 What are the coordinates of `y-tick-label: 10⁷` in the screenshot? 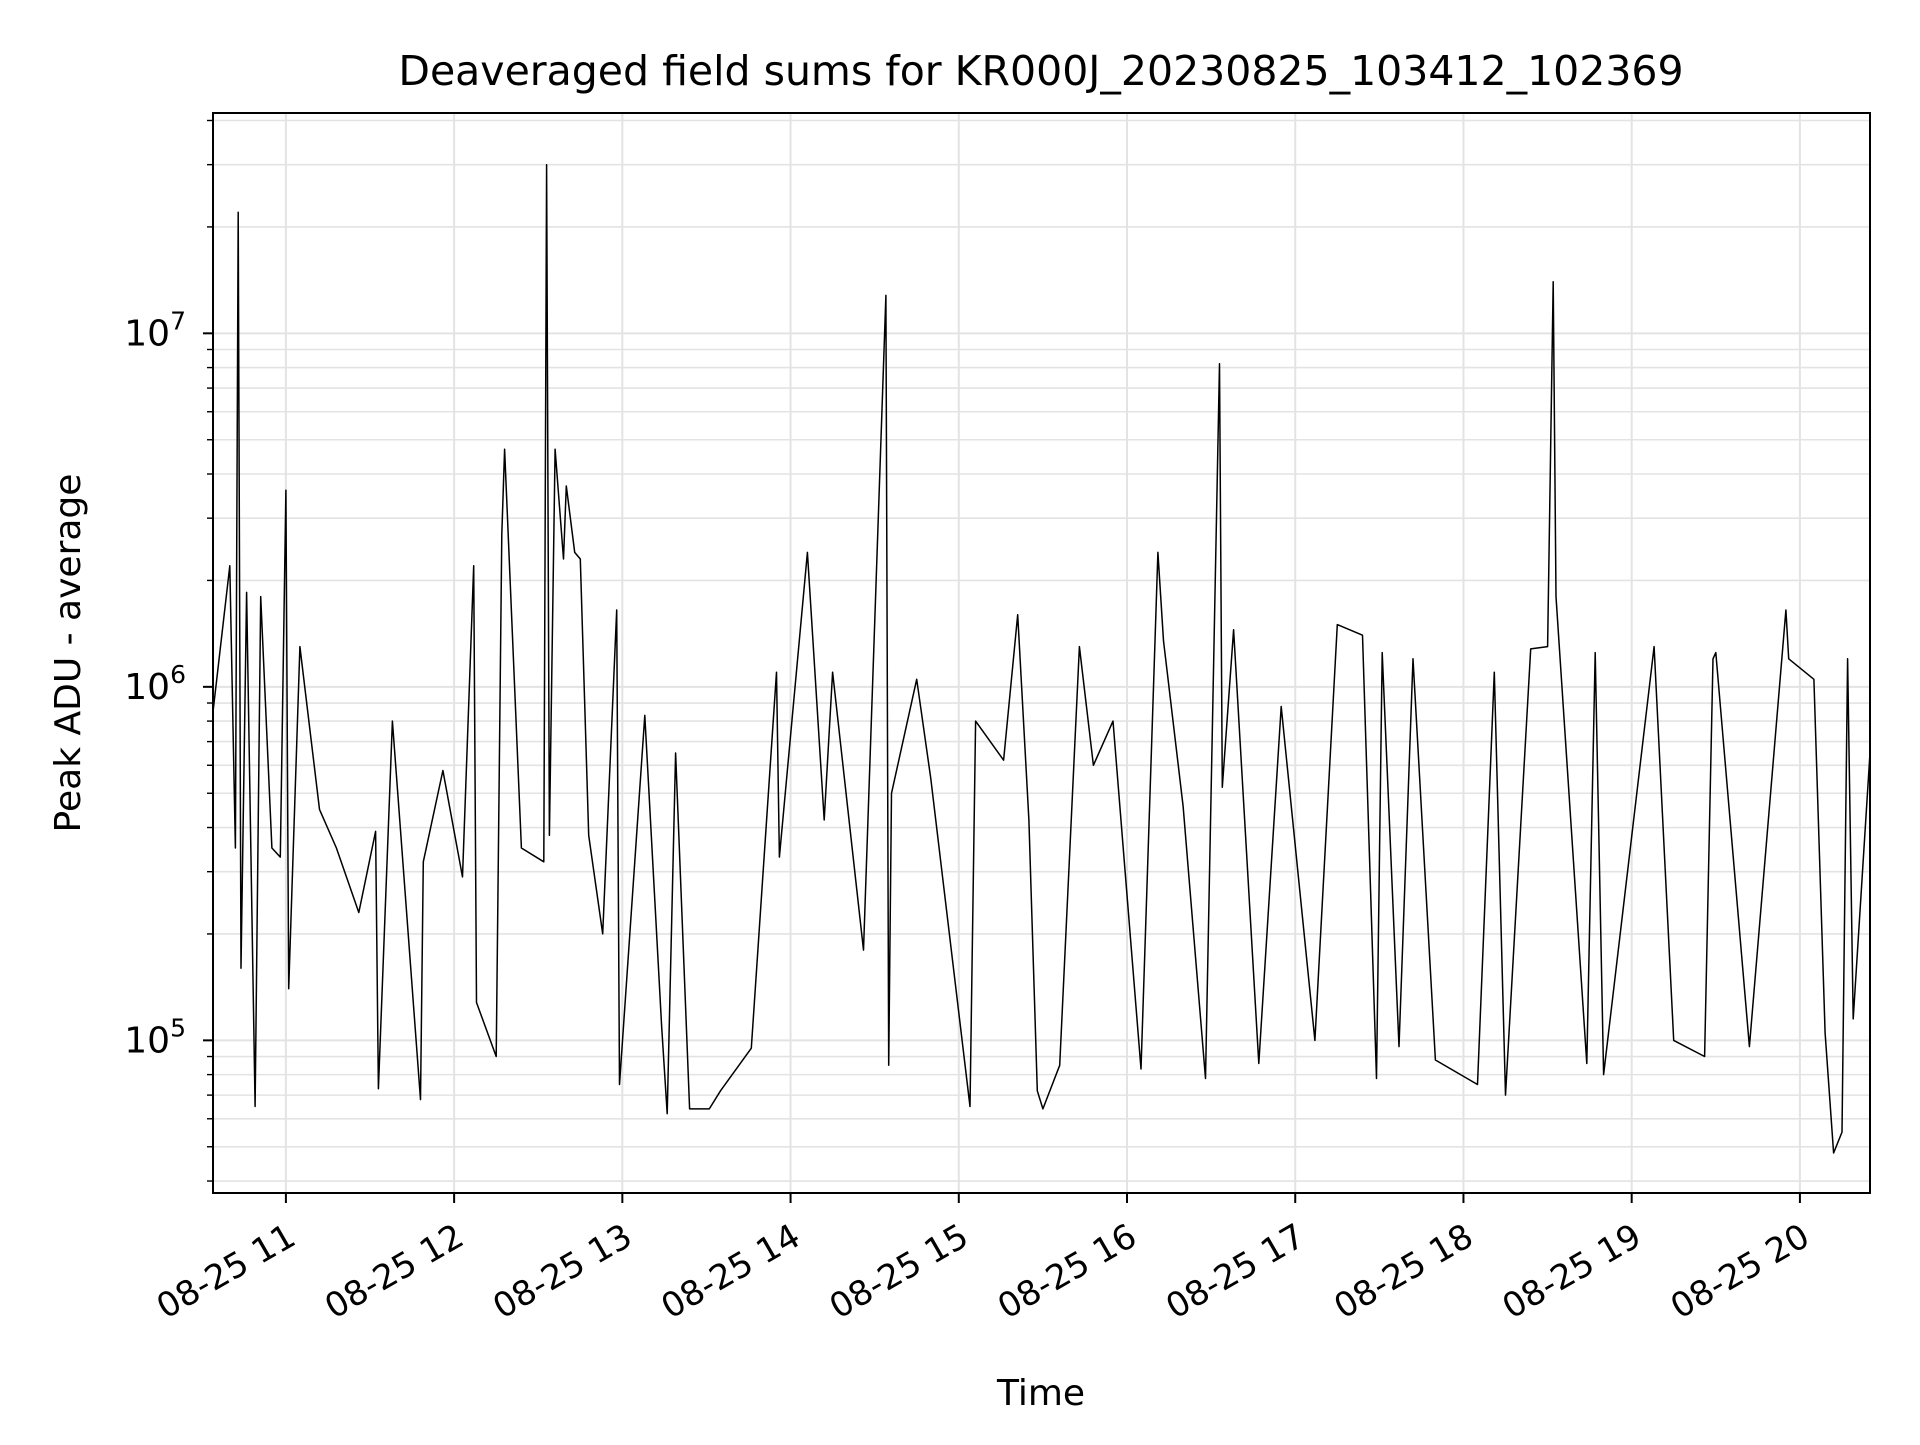 It's located at (155, 330).